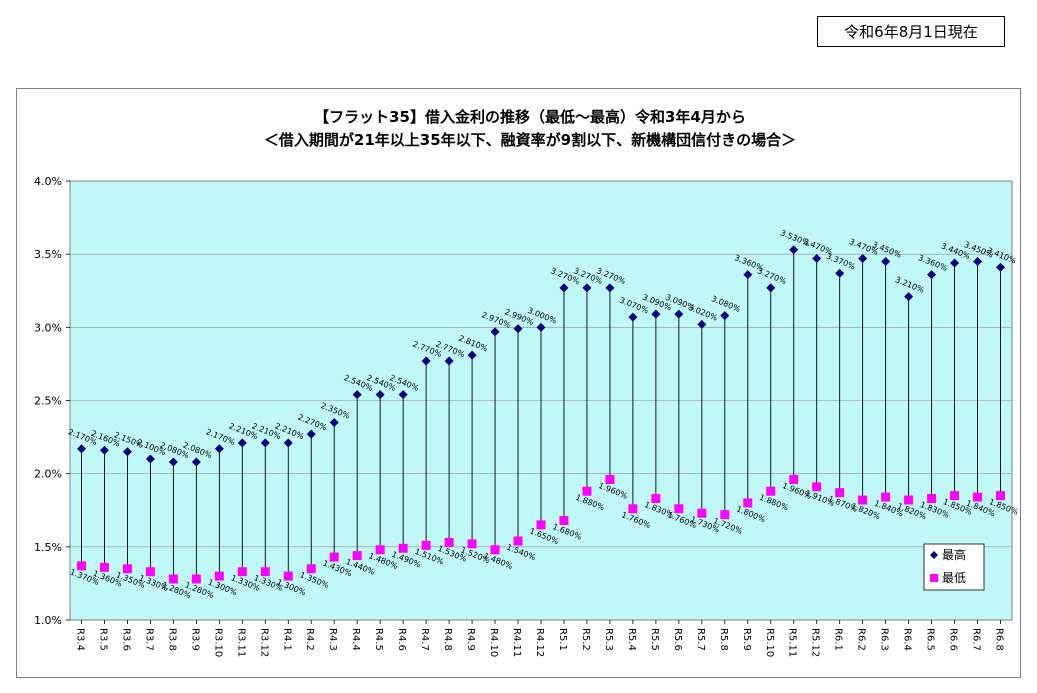 The image size is (1037, 693). I want to click on x-tick-label: R5.11, so click(792, 642).